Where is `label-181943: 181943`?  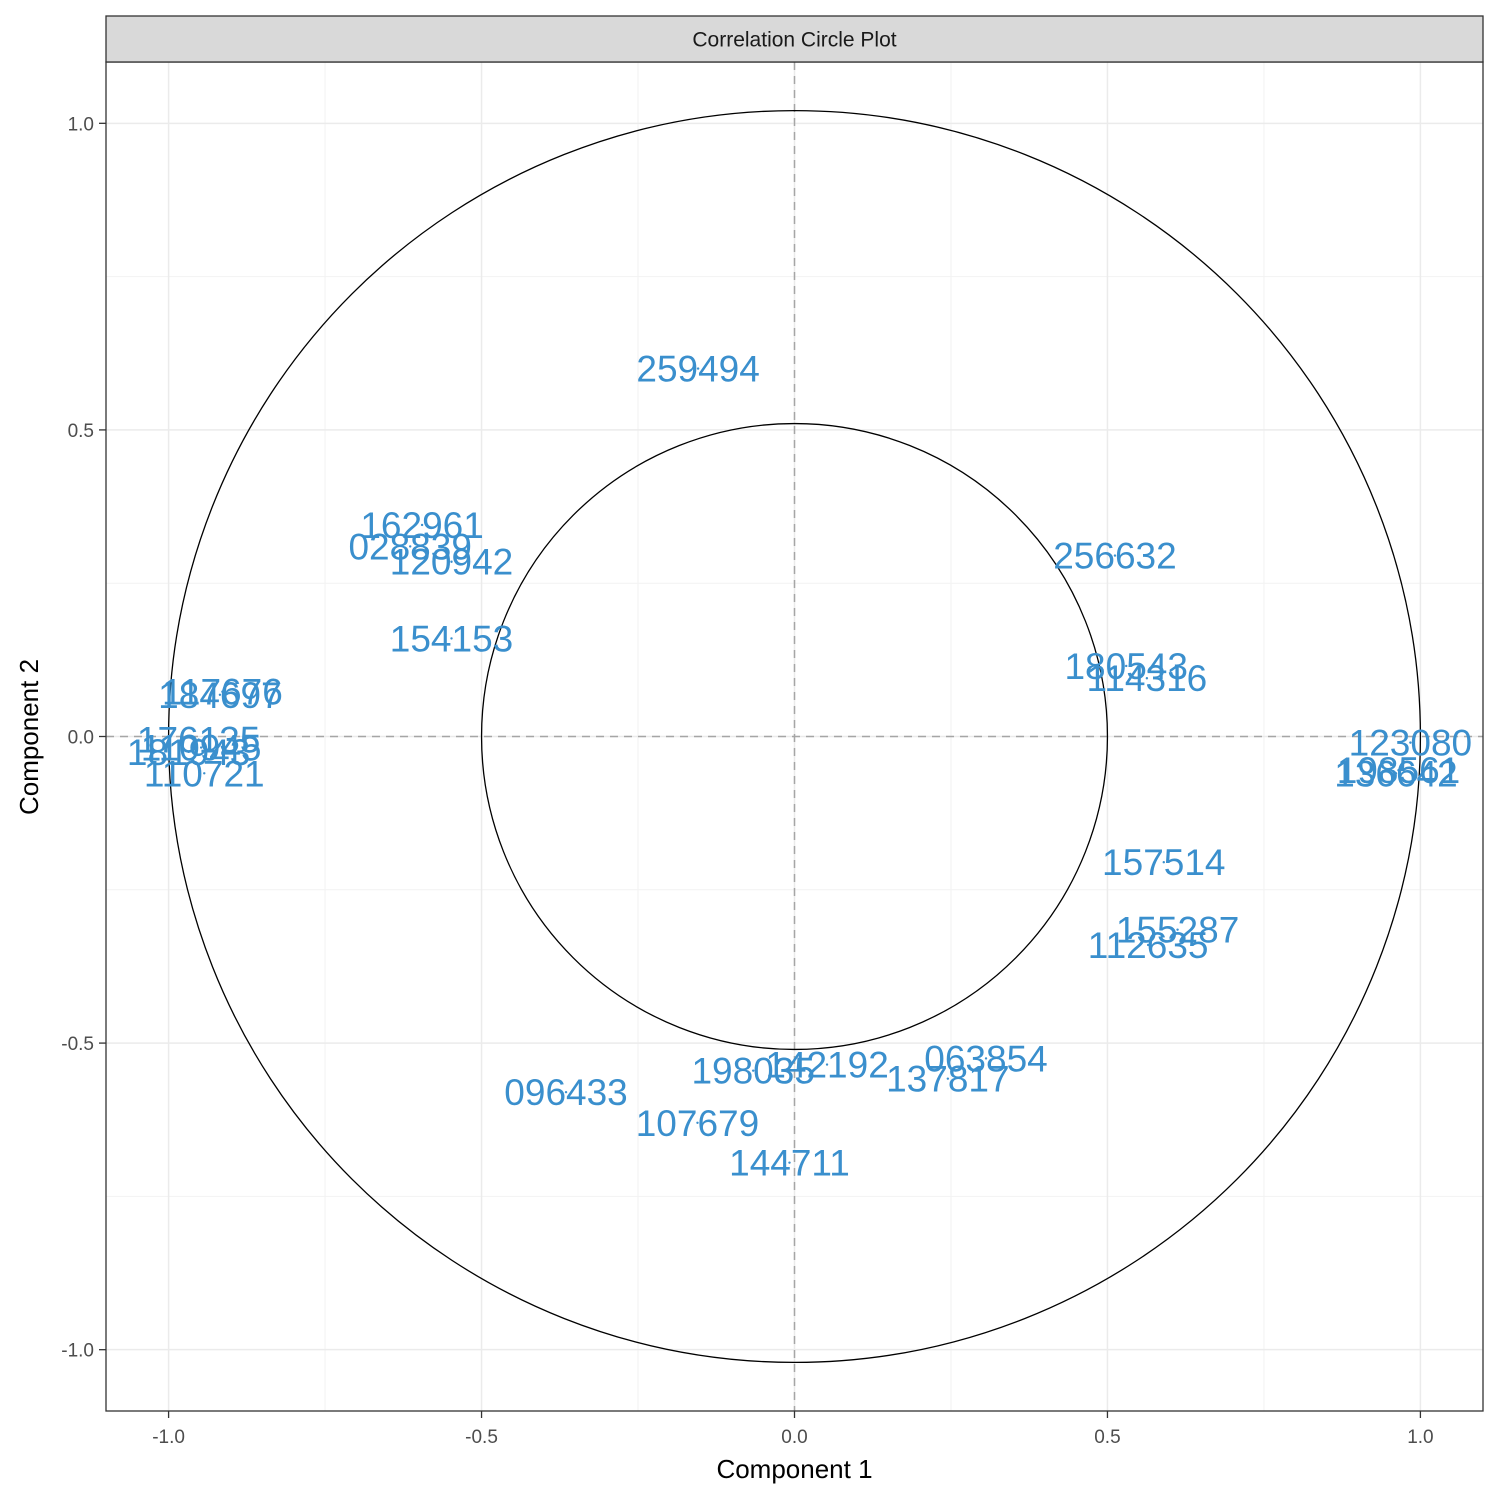 label-181943: 181943 is located at coordinates (188, 752).